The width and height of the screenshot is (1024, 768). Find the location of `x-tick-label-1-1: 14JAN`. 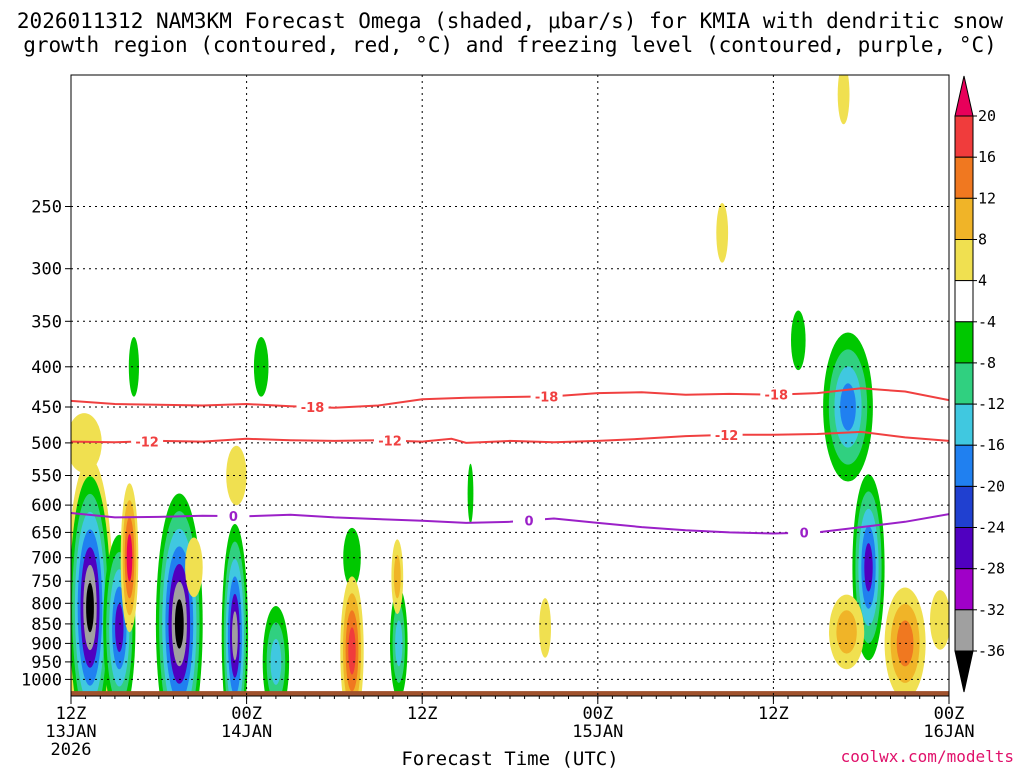

x-tick-label-1-1: 14JAN is located at coordinates (246, 732).